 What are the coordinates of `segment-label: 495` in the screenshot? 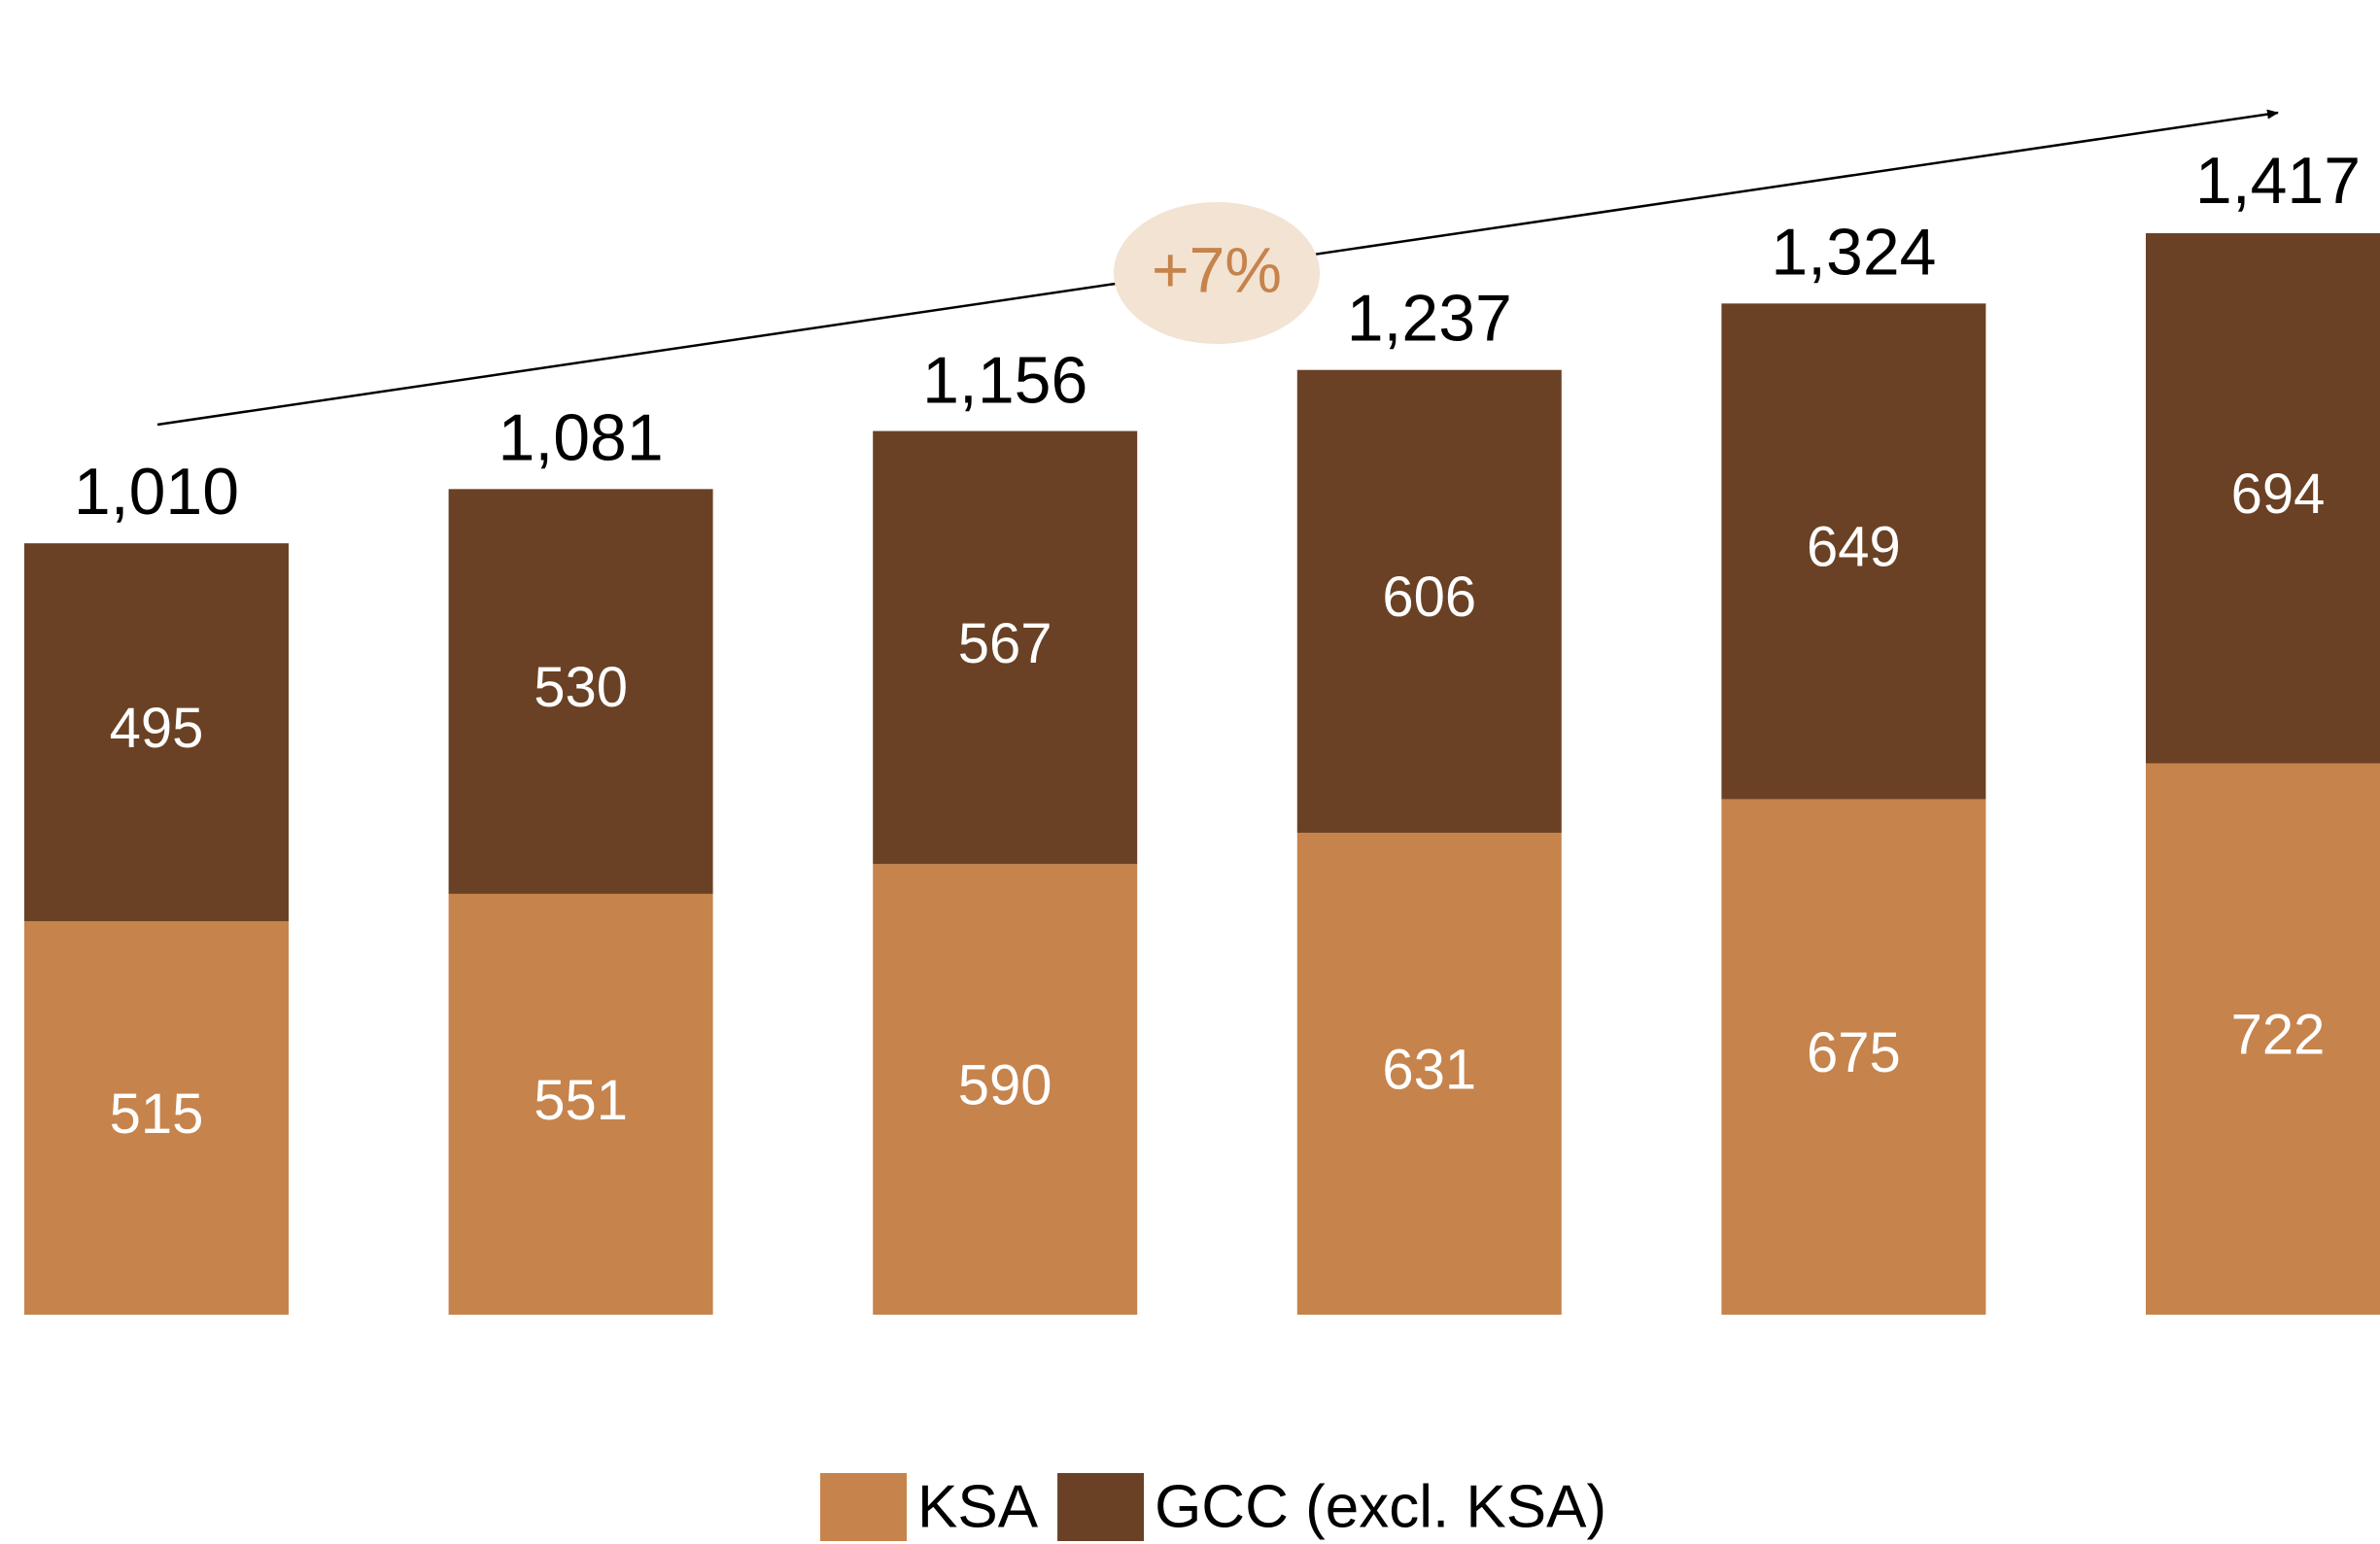 It's located at (157, 728).